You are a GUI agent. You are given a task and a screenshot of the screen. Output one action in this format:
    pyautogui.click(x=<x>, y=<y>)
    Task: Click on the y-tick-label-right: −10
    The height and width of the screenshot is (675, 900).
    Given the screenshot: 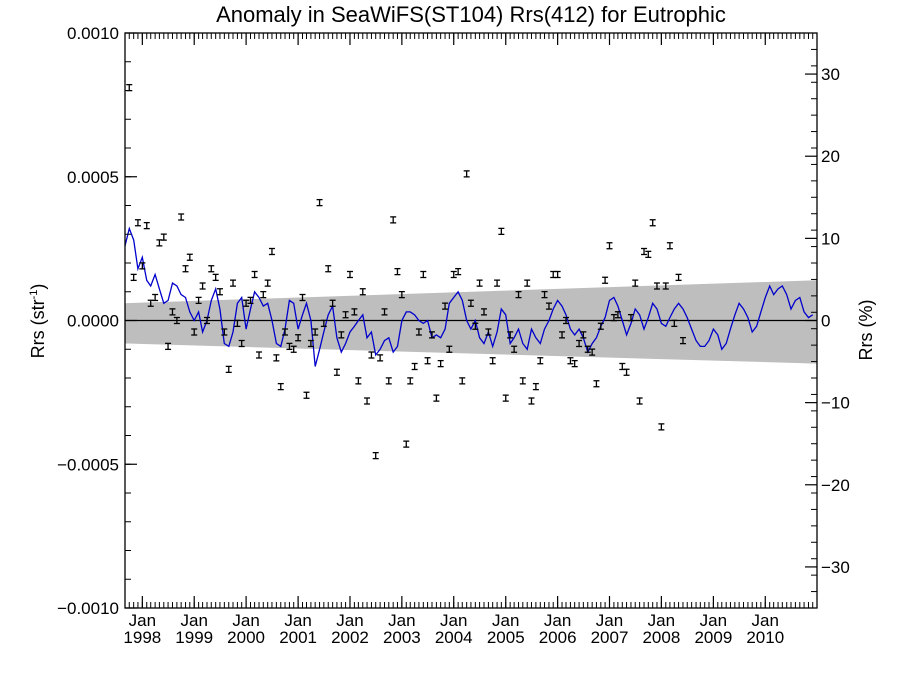 What is the action you would take?
    pyautogui.click(x=835, y=403)
    